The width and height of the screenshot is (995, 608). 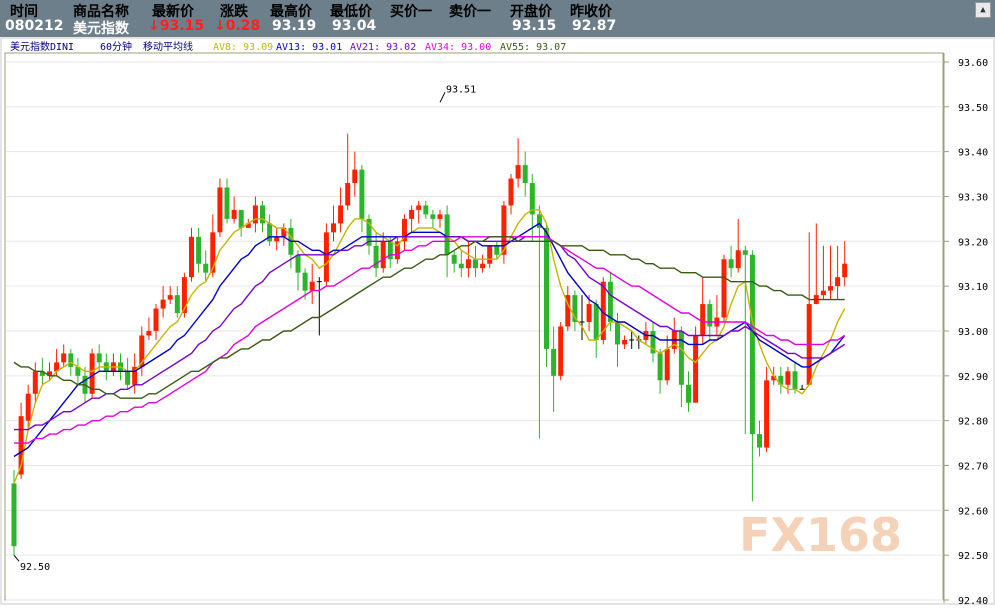 I want to click on header-ask: 卖价一, so click(x=470, y=12).